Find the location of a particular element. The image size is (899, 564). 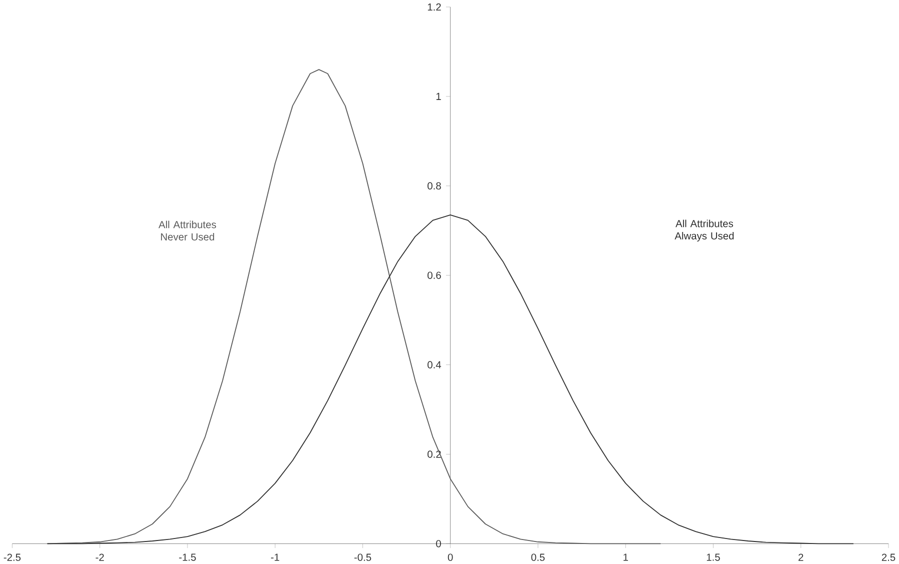

y-tick-label: 1 is located at coordinates (438, 96).